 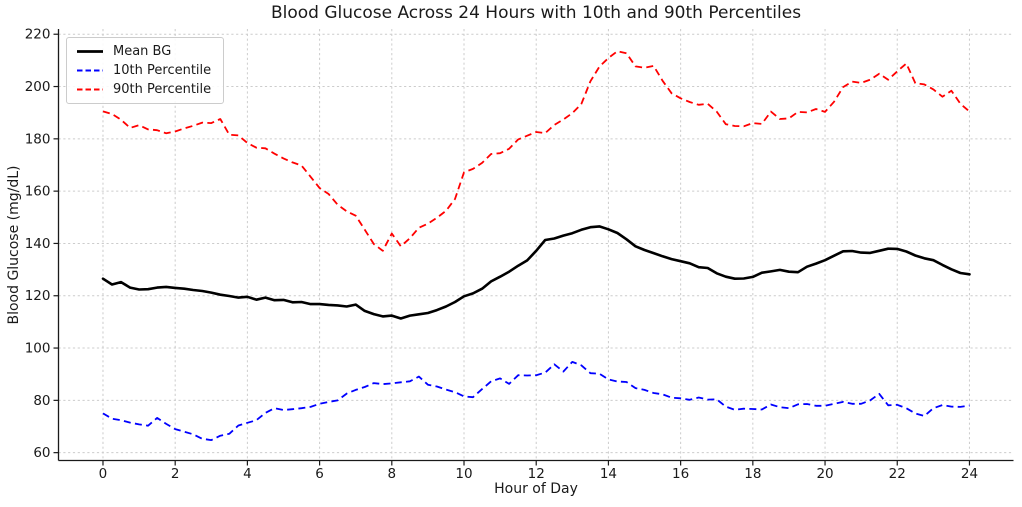 I want to click on legend-item-10th-percentile: 10th Percentile, so click(x=143, y=70).